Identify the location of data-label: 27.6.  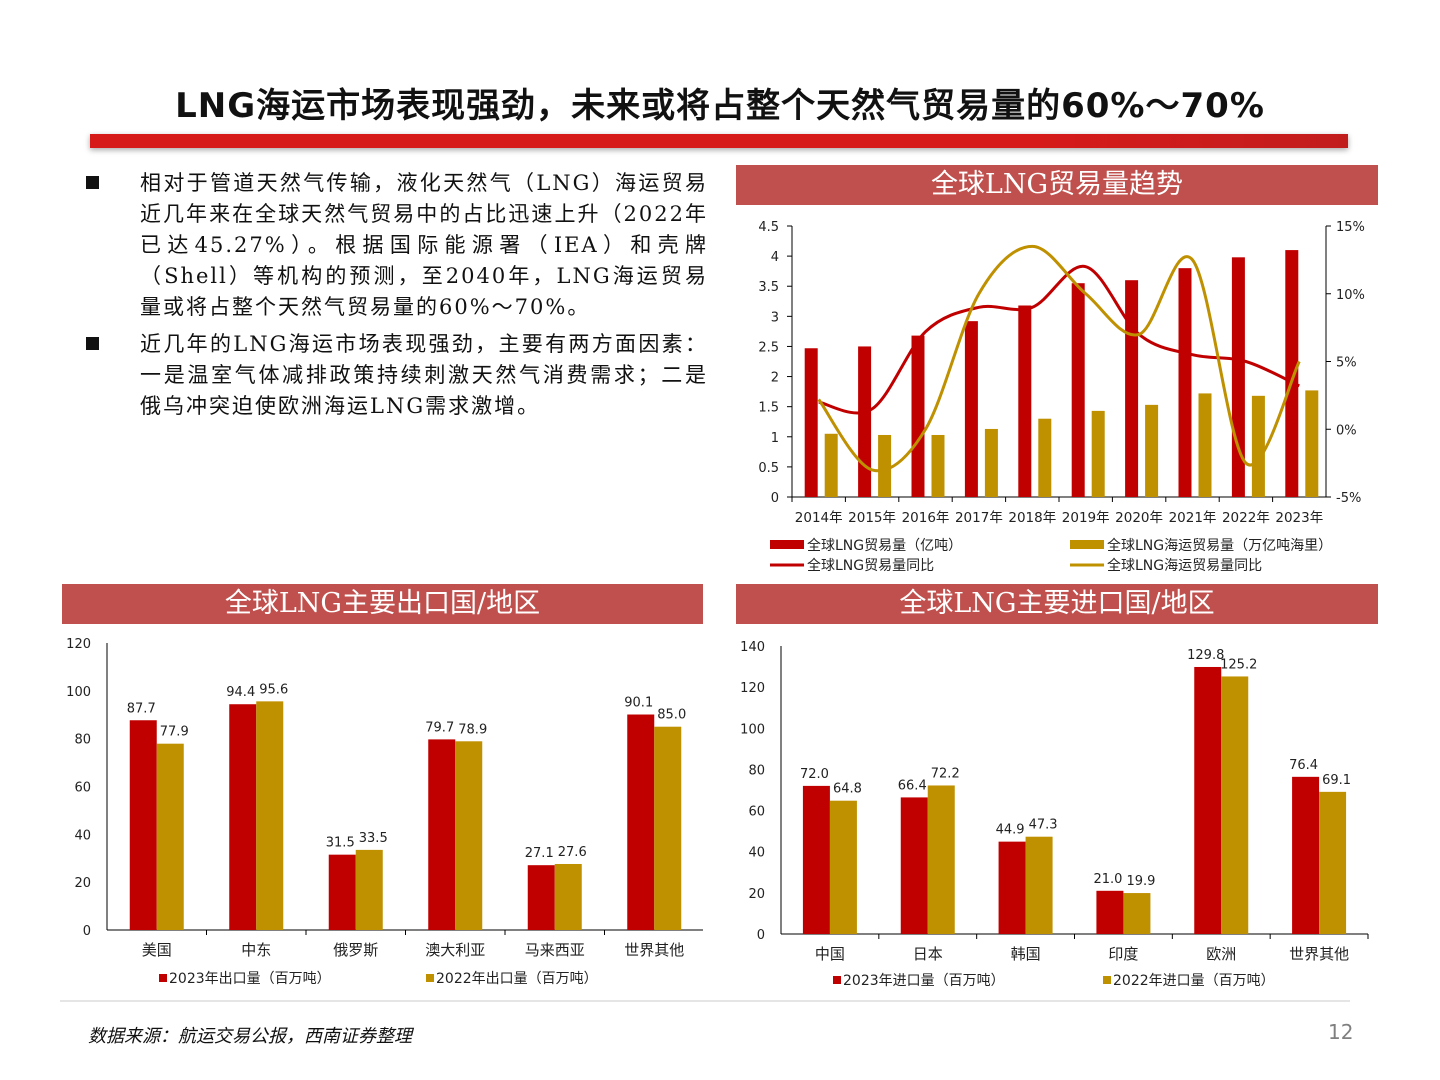
(572, 852).